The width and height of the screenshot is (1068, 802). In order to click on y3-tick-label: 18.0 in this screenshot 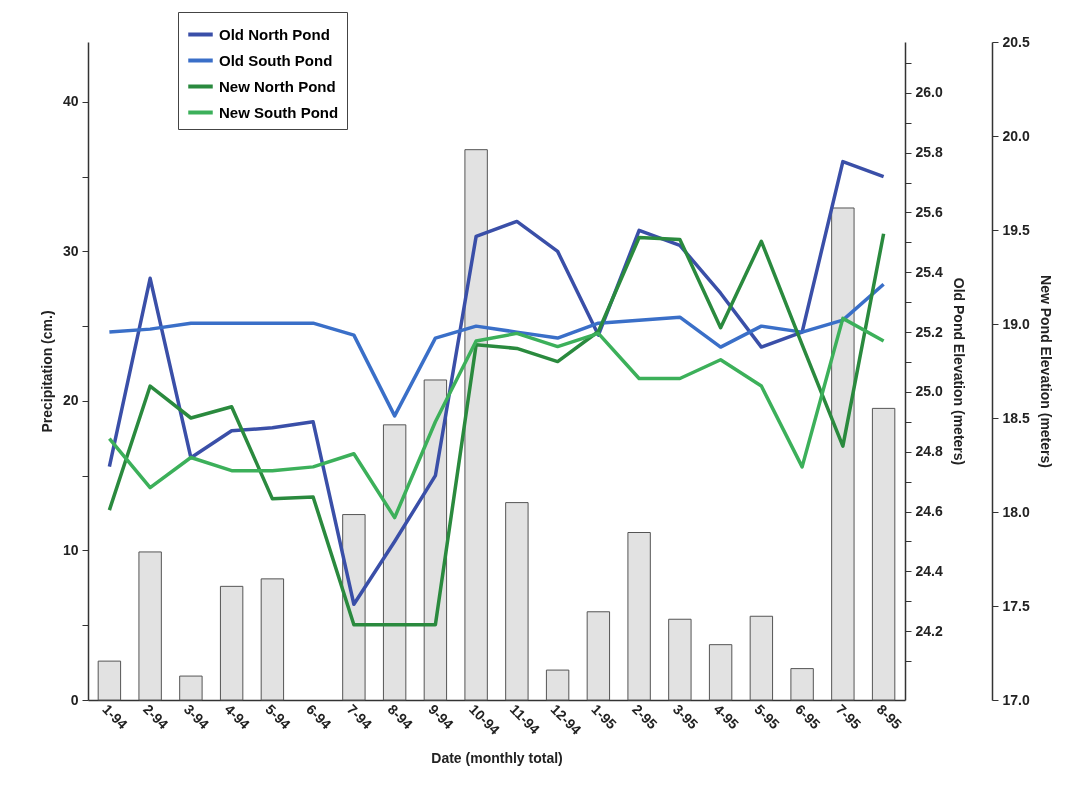, I will do `click(1016, 511)`.